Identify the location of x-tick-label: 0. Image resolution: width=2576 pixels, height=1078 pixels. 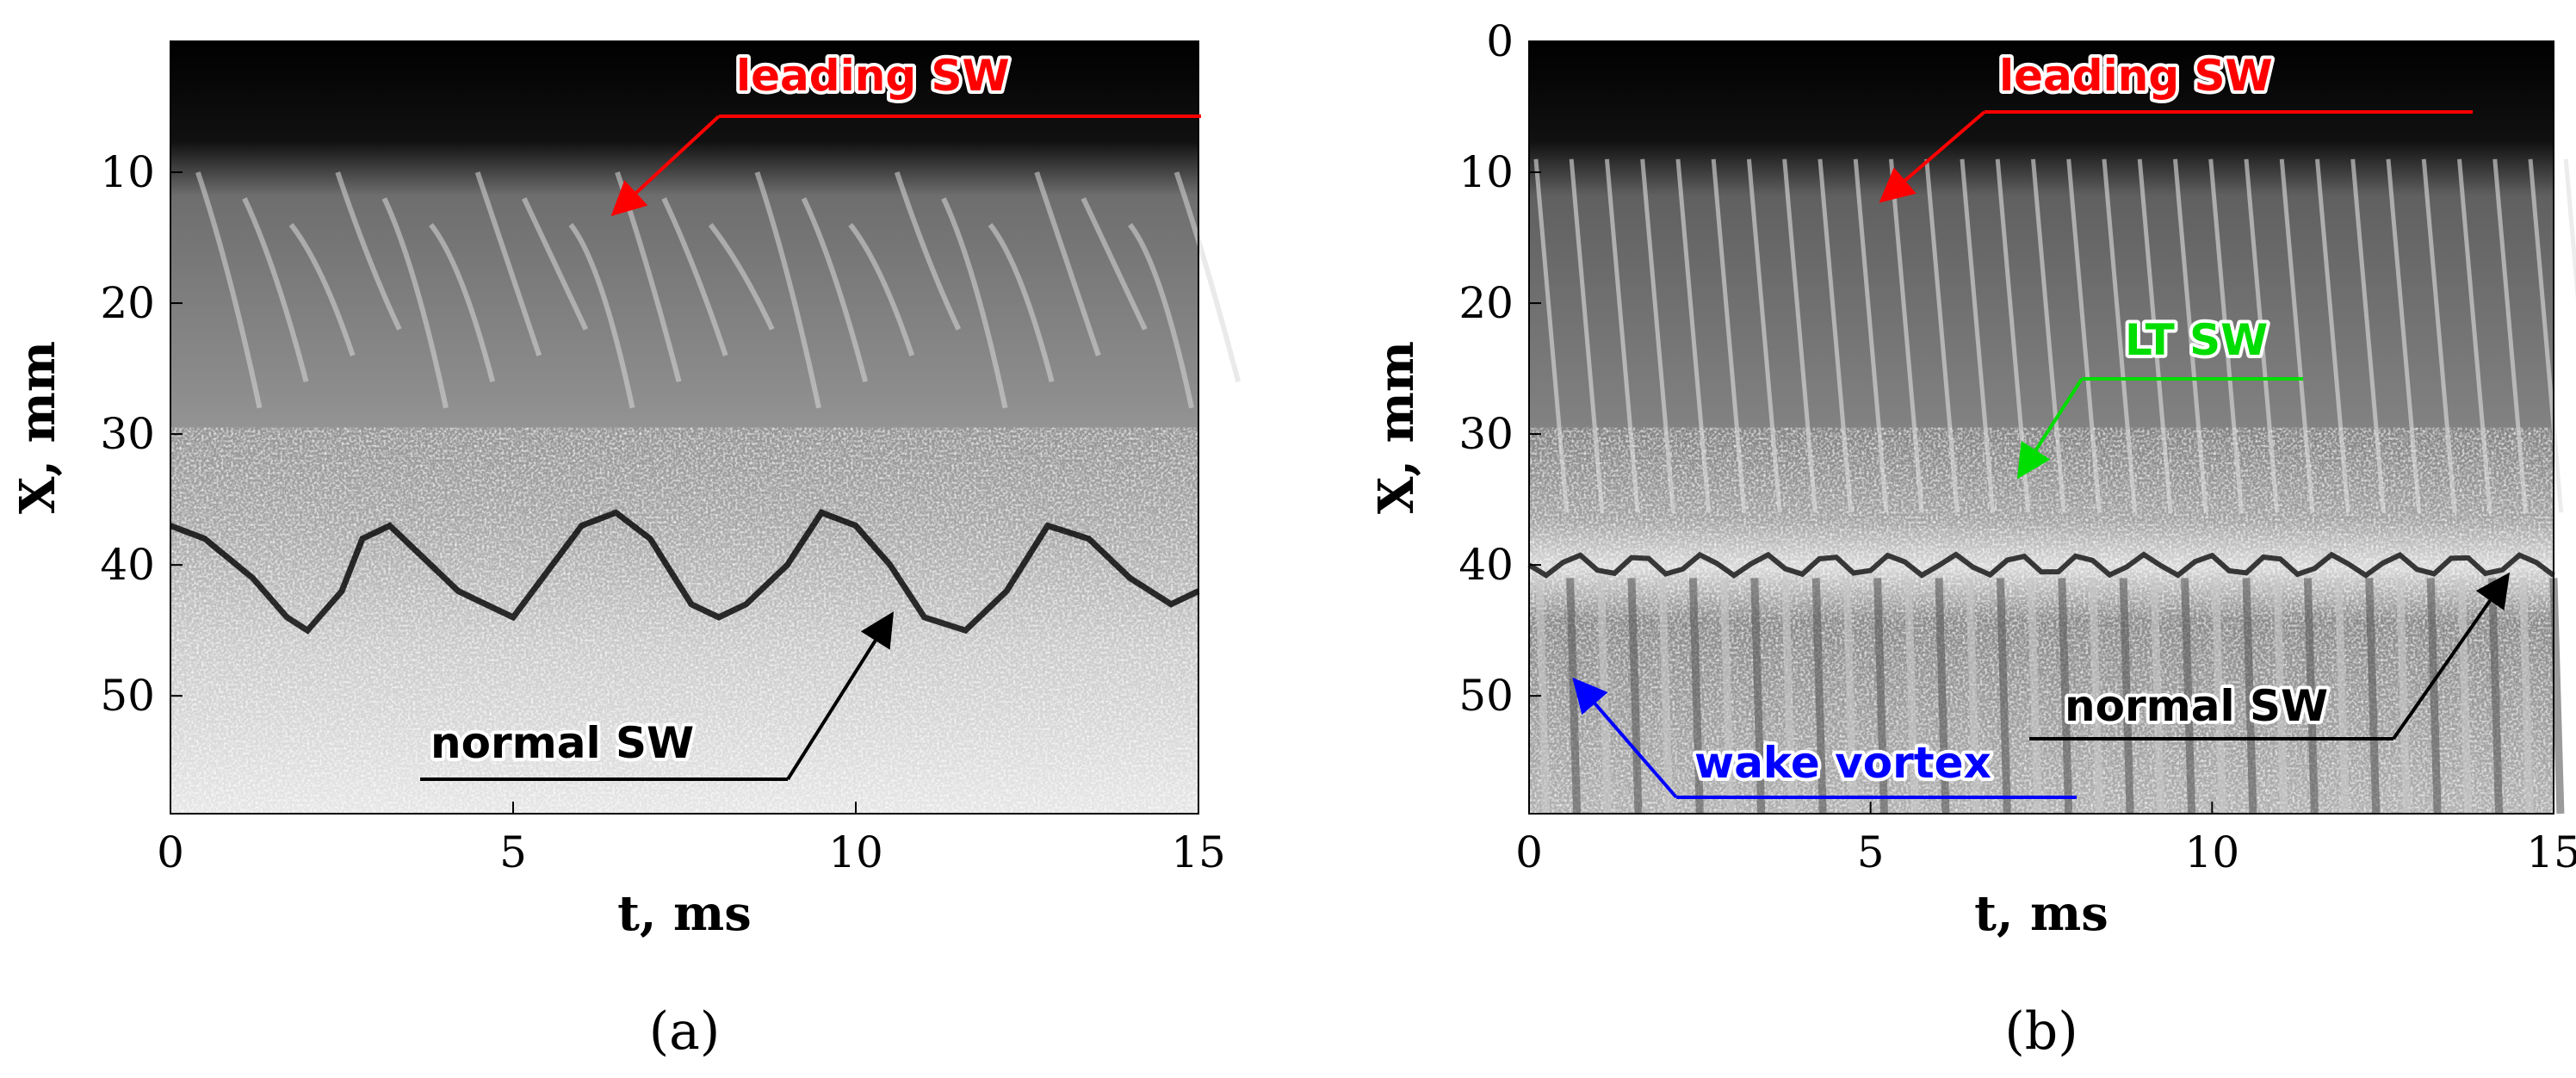
(1529, 852).